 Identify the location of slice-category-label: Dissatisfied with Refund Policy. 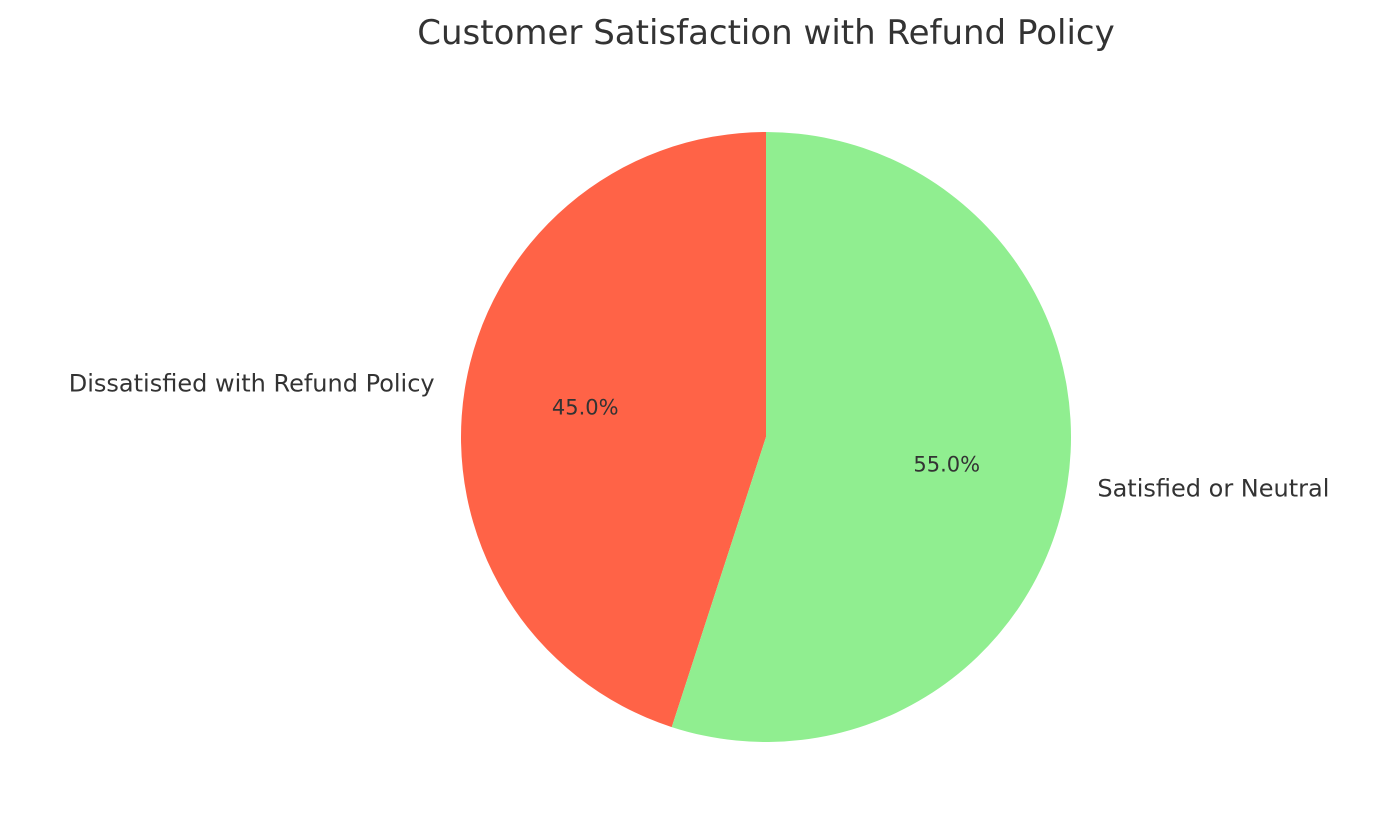
(252, 384).